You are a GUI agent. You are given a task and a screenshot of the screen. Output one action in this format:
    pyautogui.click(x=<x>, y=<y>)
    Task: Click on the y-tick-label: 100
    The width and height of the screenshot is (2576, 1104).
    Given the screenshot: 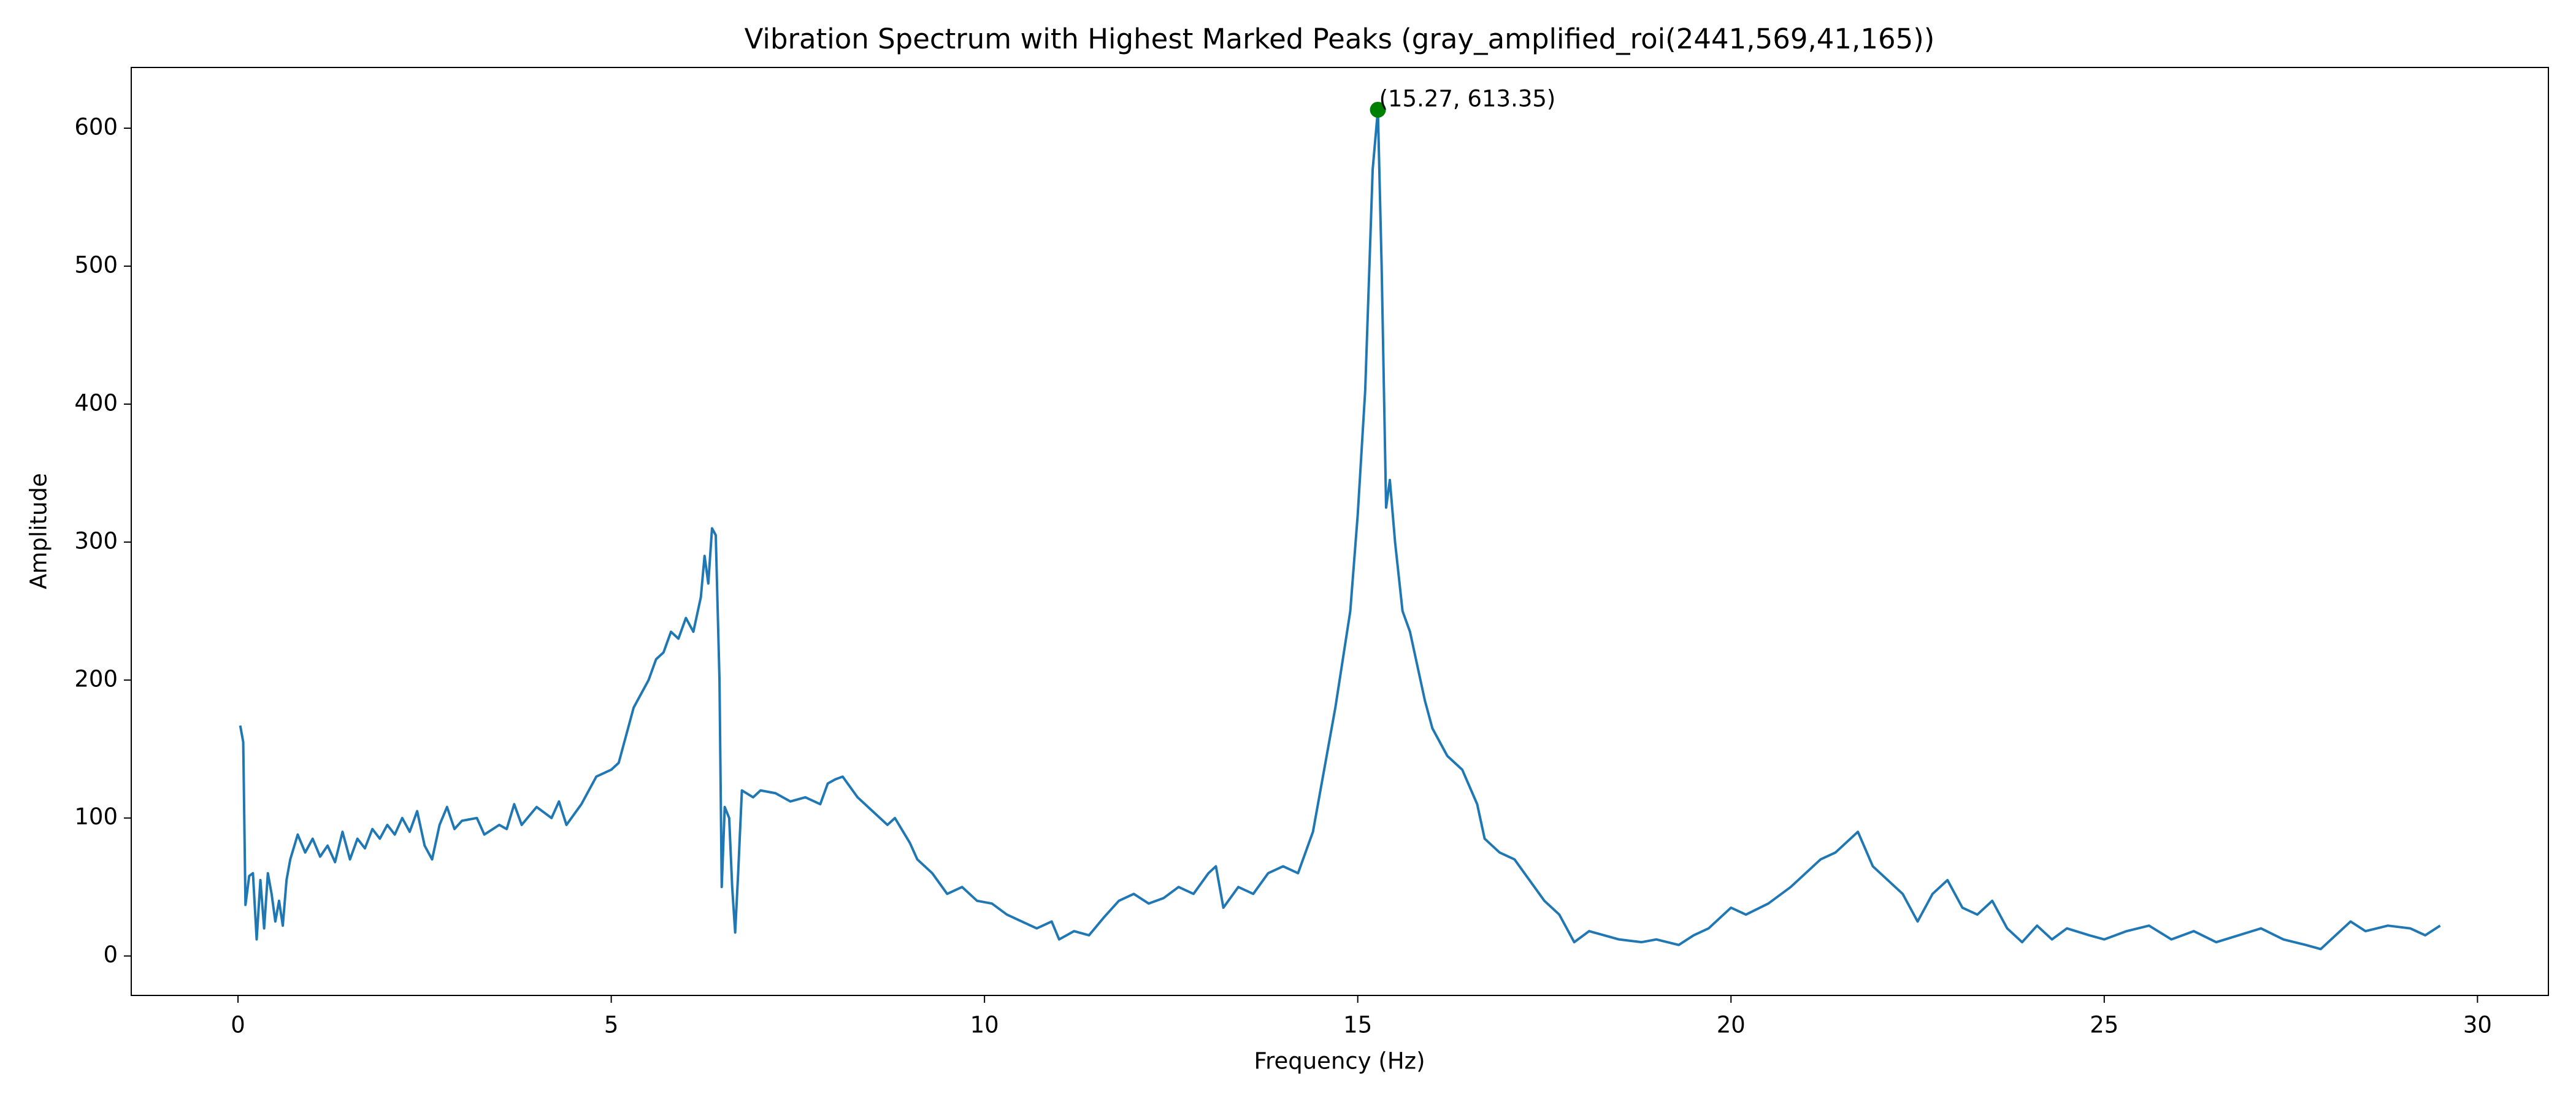 What is the action you would take?
    pyautogui.click(x=96, y=816)
    